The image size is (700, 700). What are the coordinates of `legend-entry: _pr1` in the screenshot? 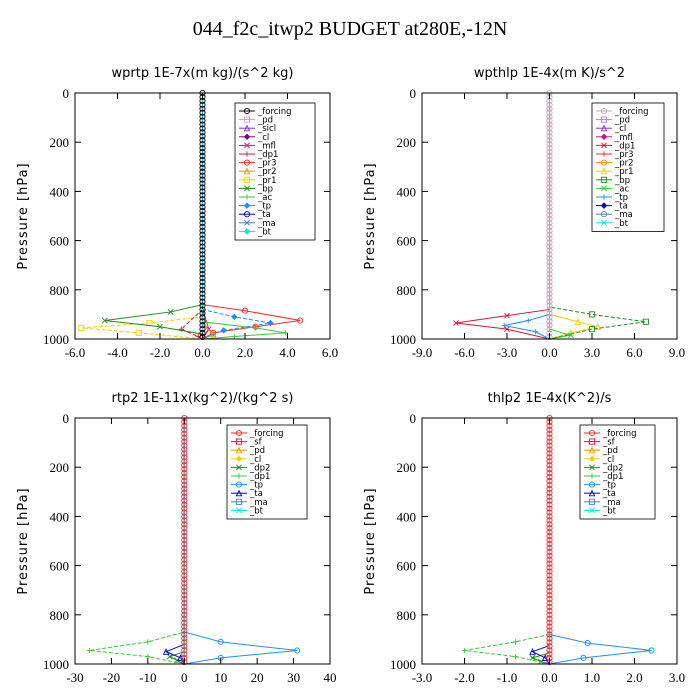 It's located at (267, 181).